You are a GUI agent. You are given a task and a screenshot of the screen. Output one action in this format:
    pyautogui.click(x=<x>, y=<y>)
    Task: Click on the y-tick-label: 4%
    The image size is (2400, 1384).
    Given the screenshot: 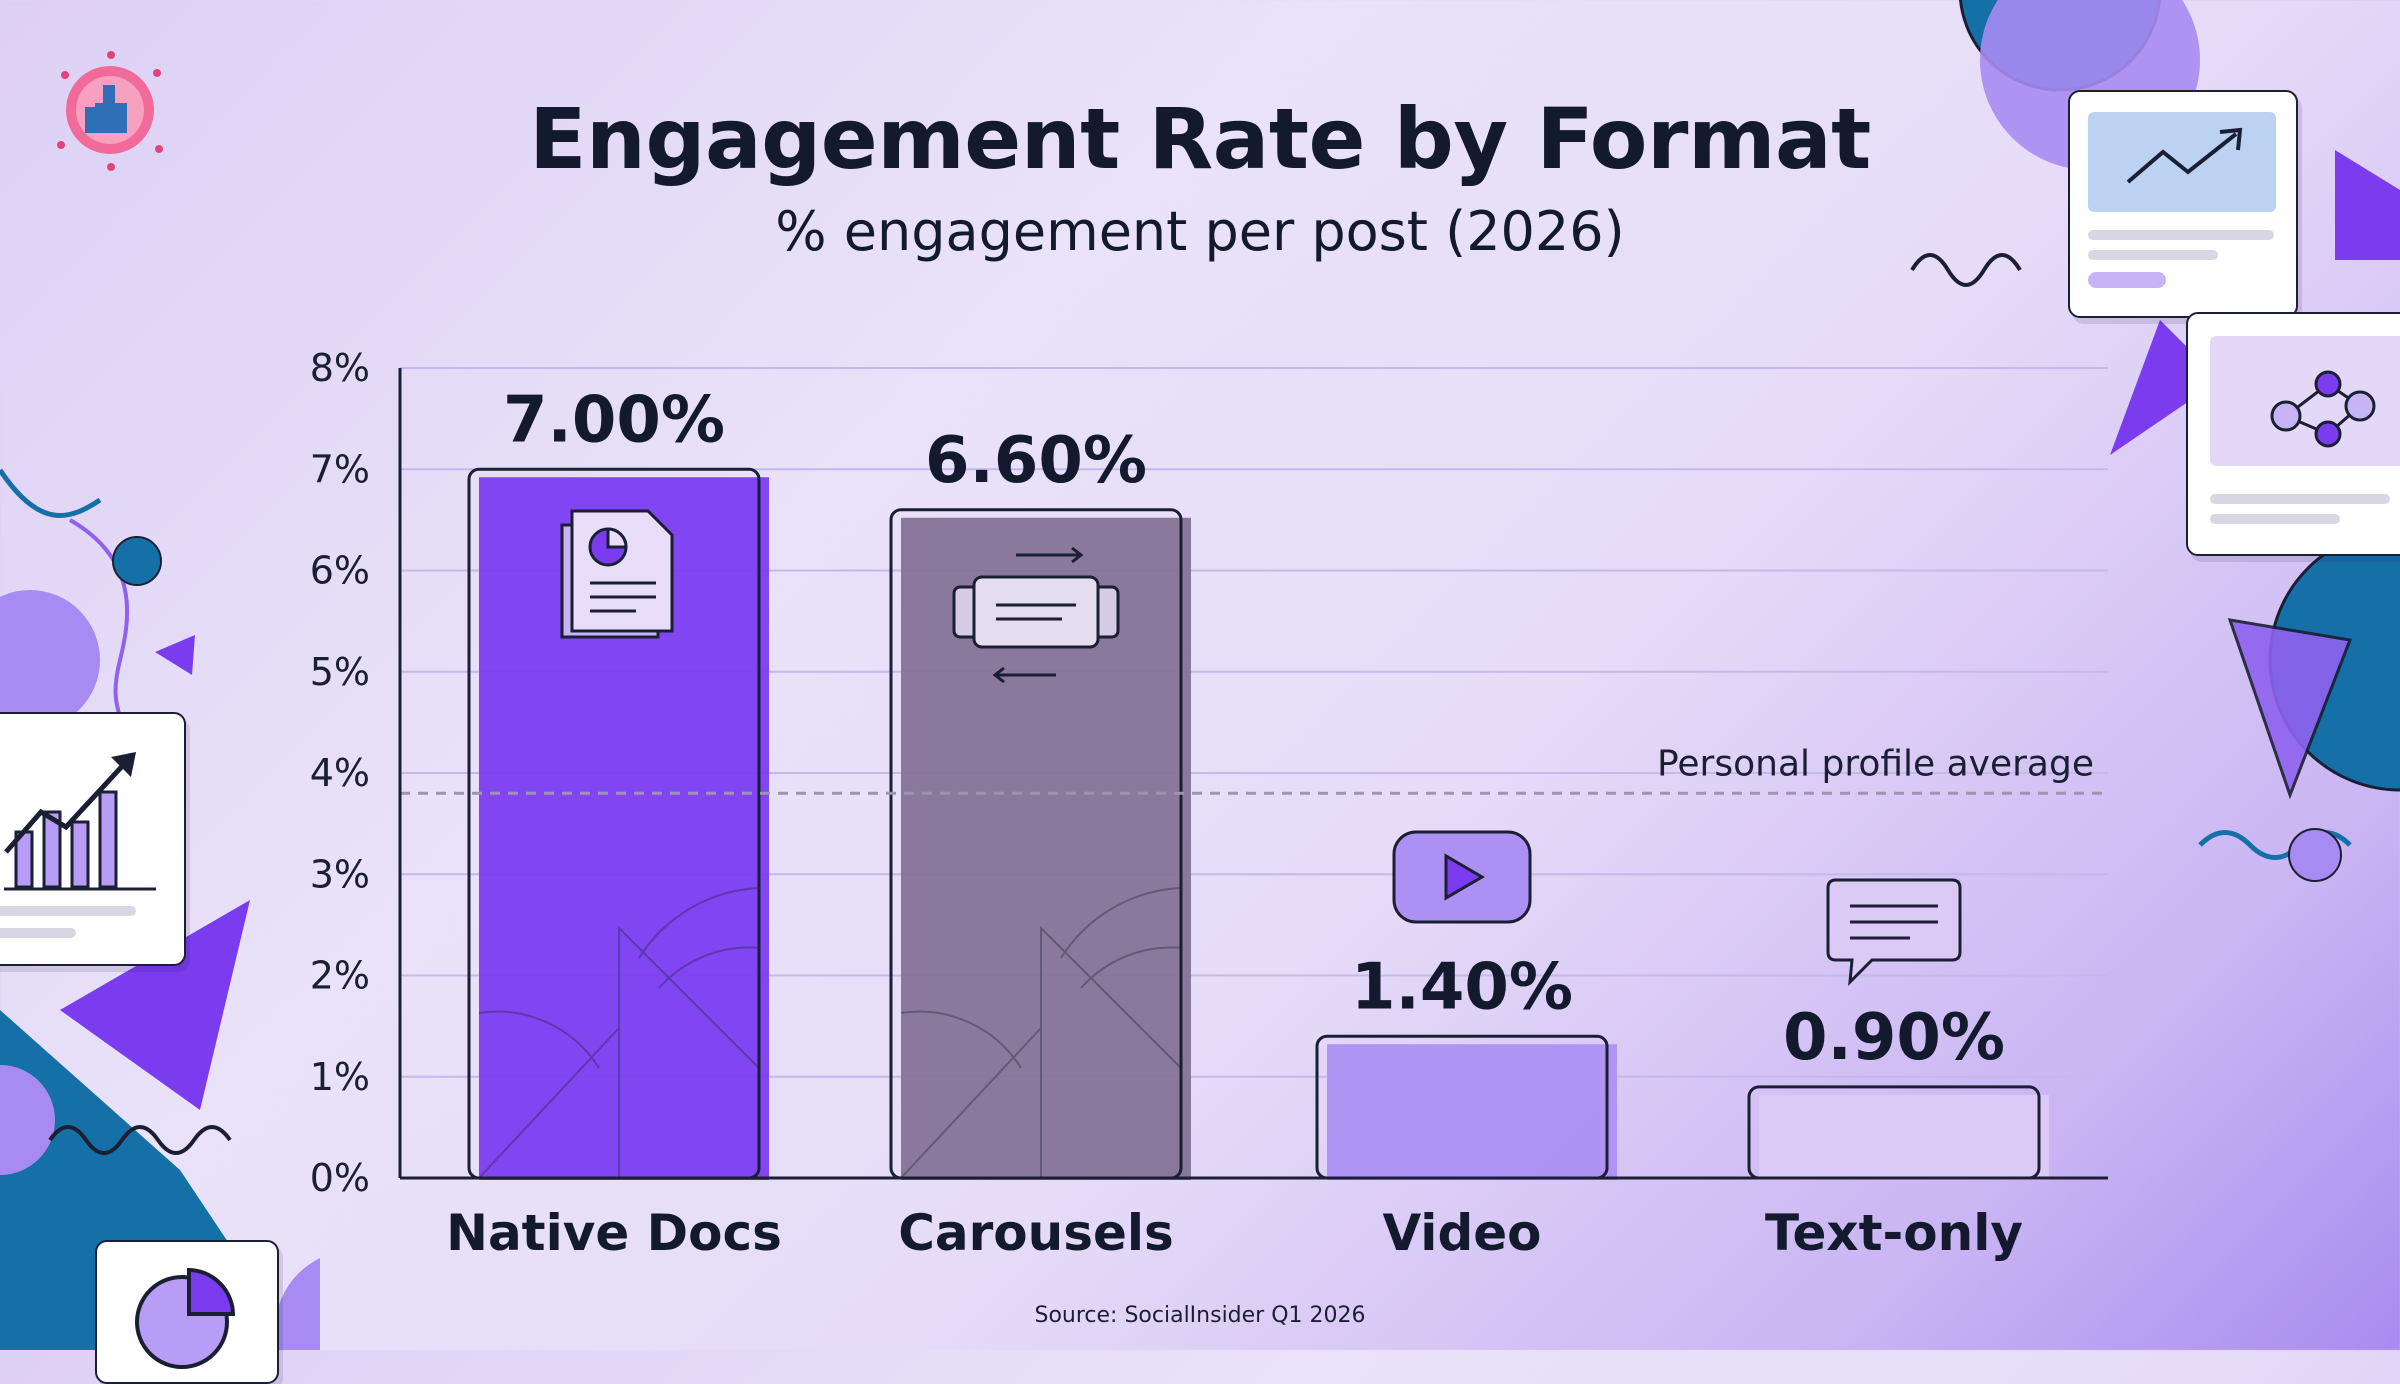 What is the action you would take?
    pyautogui.click(x=340, y=773)
    